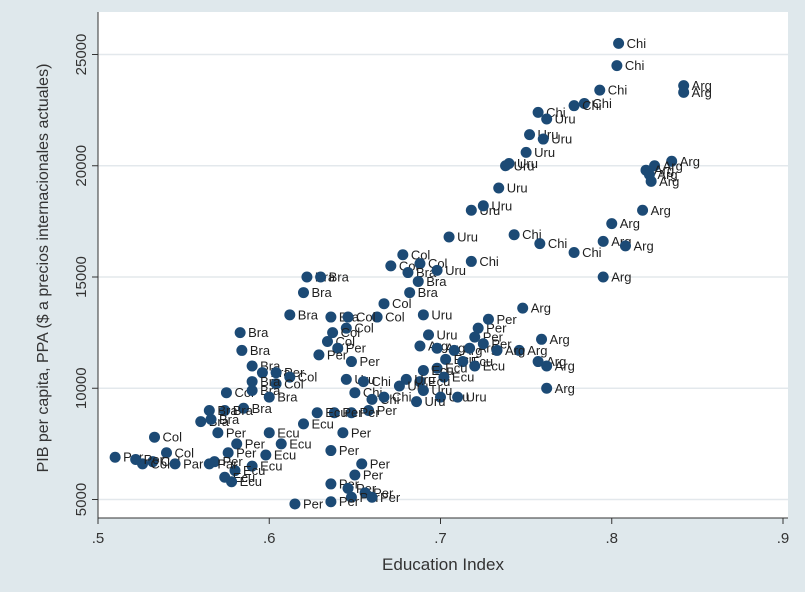  Describe the element at coordinates (81, 166) in the screenshot. I see `y-tick-label: 20000` at that location.